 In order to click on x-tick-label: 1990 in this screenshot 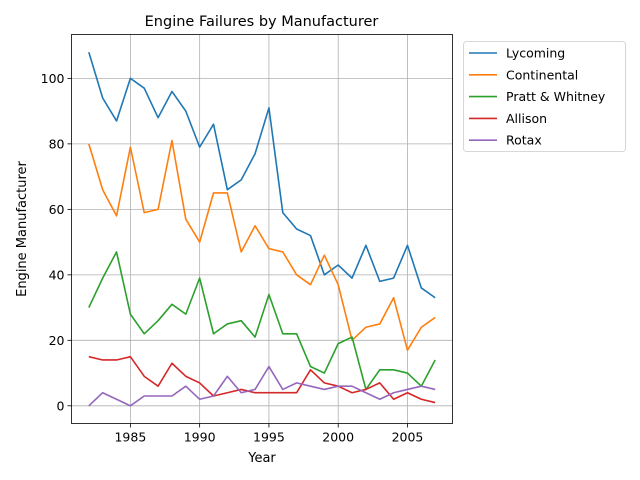, I will do `click(200, 437)`.